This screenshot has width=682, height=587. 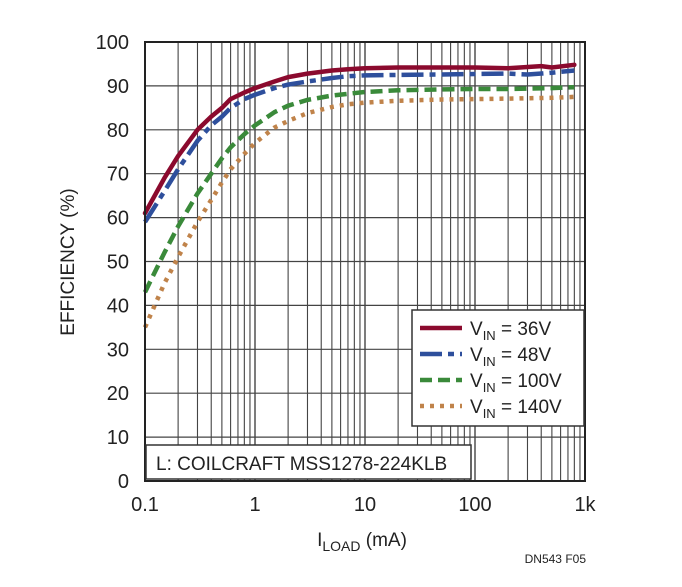 I want to click on y-tick-labels: 0 10 20 30 40 50 60 70 80 90 100, so click(x=112, y=262).